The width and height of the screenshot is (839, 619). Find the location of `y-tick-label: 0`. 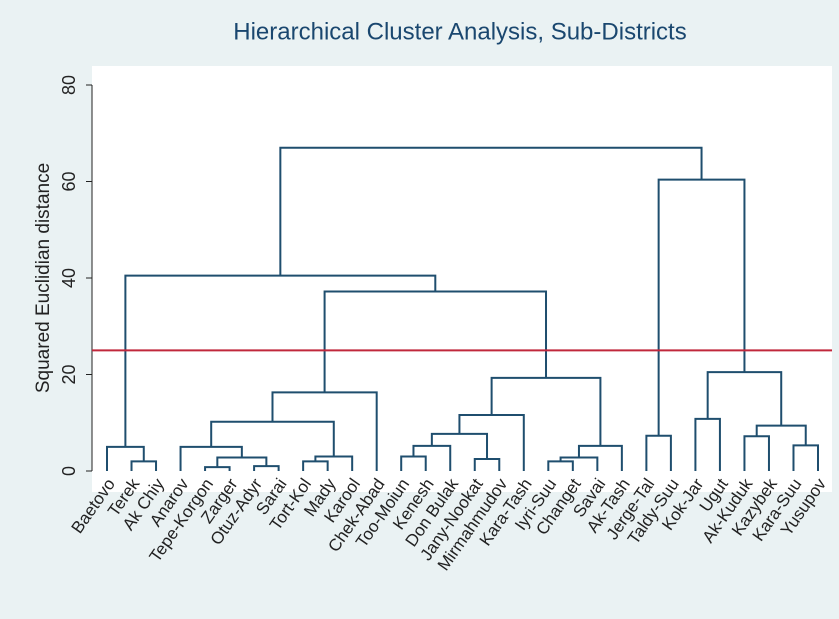

y-tick-label: 0 is located at coordinates (69, 471).